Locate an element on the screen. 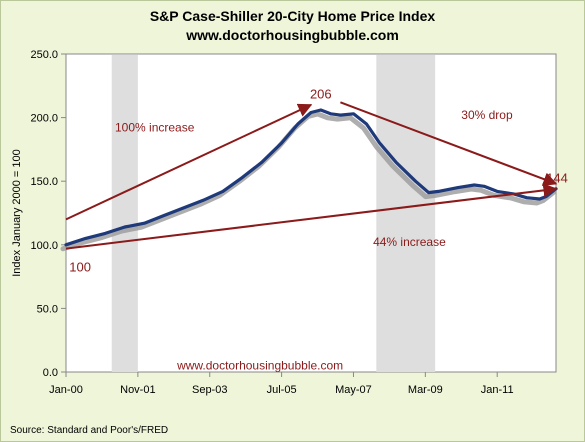  chart-subtitle: www.doctorhousingbubble.com is located at coordinates (292, 35).